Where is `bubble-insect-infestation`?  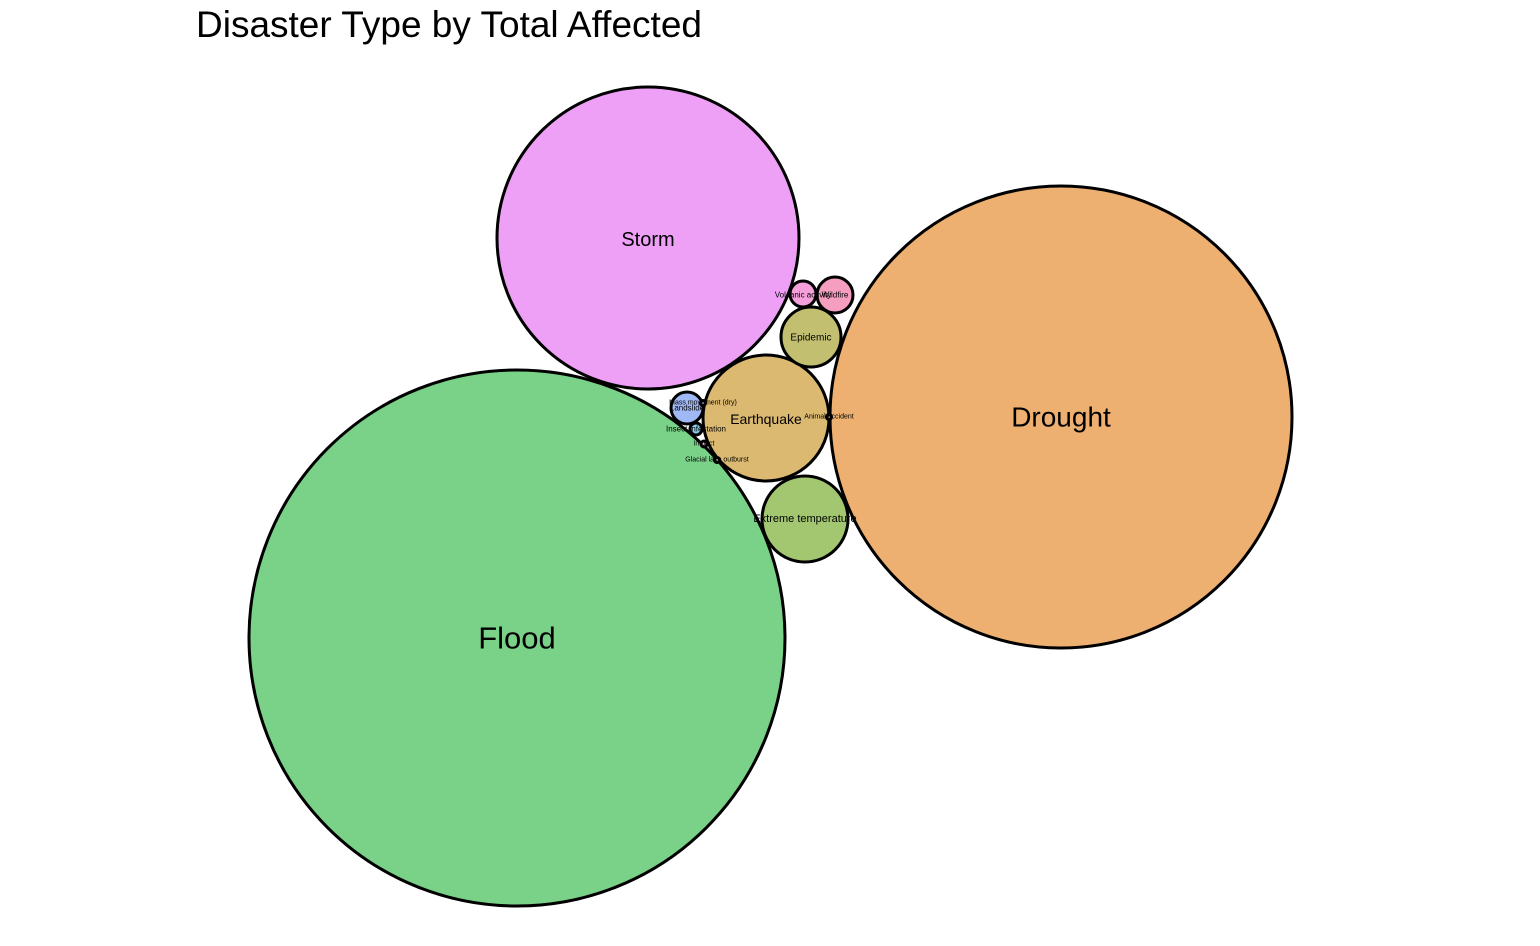 bubble-insect-infestation is located at coordinates (696, 429).